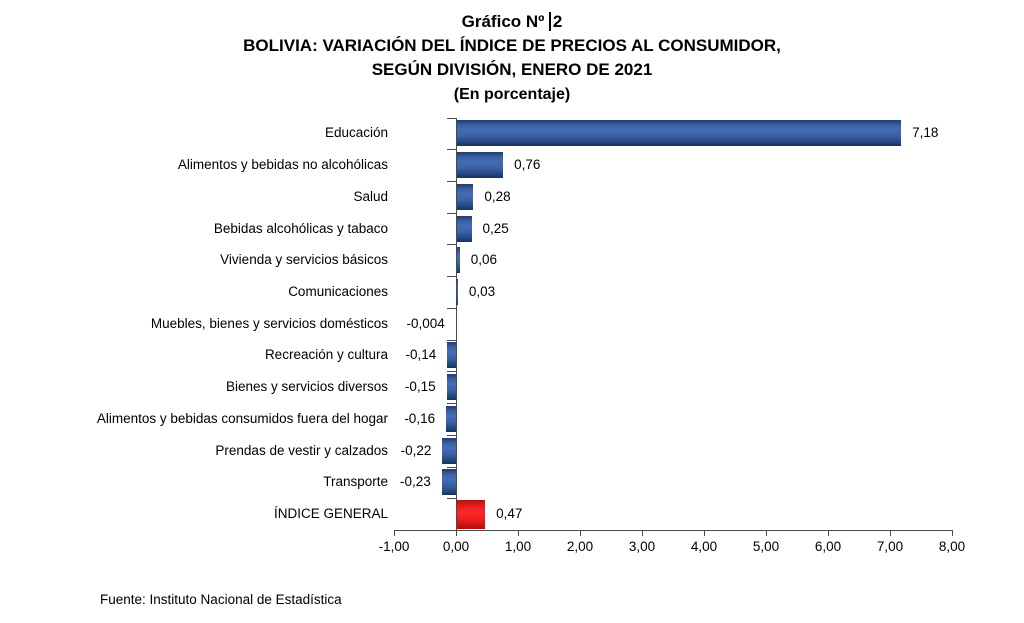  What do you see at coordinates (495, 228) in the screenshot?
I see `value-label: 0,25` at bounding box center [495, 228].